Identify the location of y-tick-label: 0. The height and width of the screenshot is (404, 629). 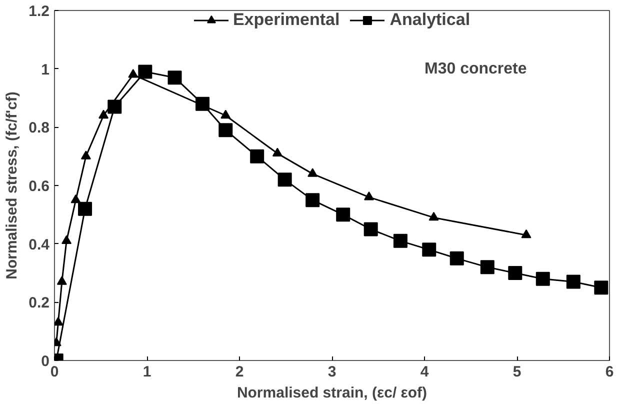
(45, 361).